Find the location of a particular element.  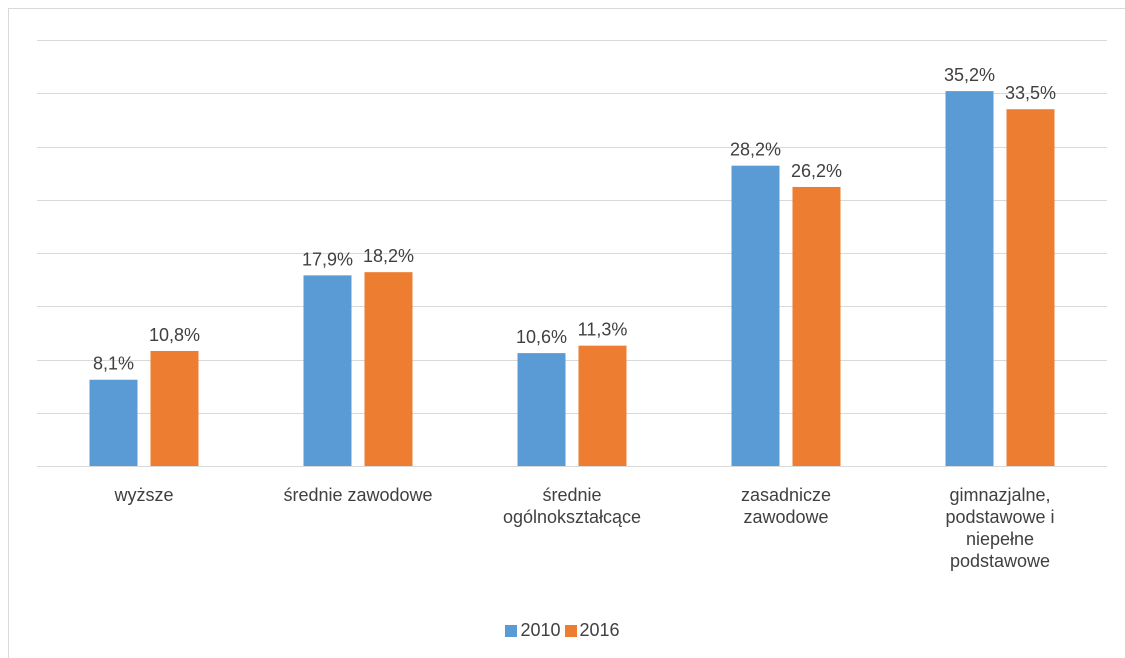

legend-item: 2010 is located at coordinates (533, 630).